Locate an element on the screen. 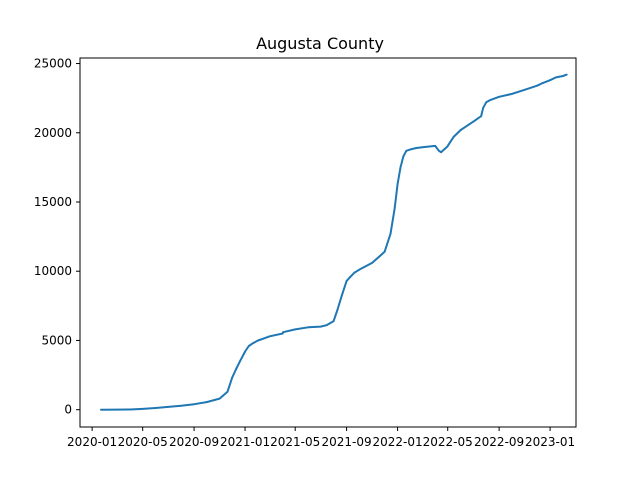 The height and width of the screenshot is (485, 640). y-tick-label: 15000 is located at coordinates (53, 202).